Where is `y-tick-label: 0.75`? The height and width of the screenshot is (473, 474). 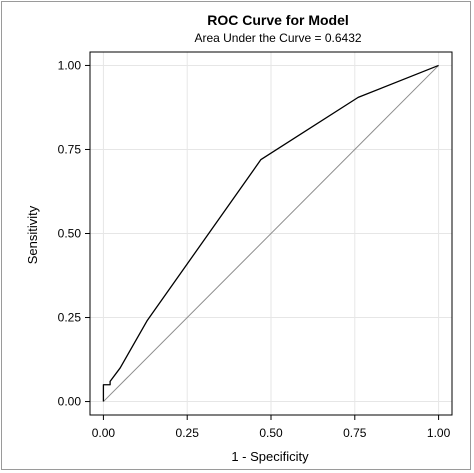 y-tick-label: 0.75 is located at coordinates (70, 149).